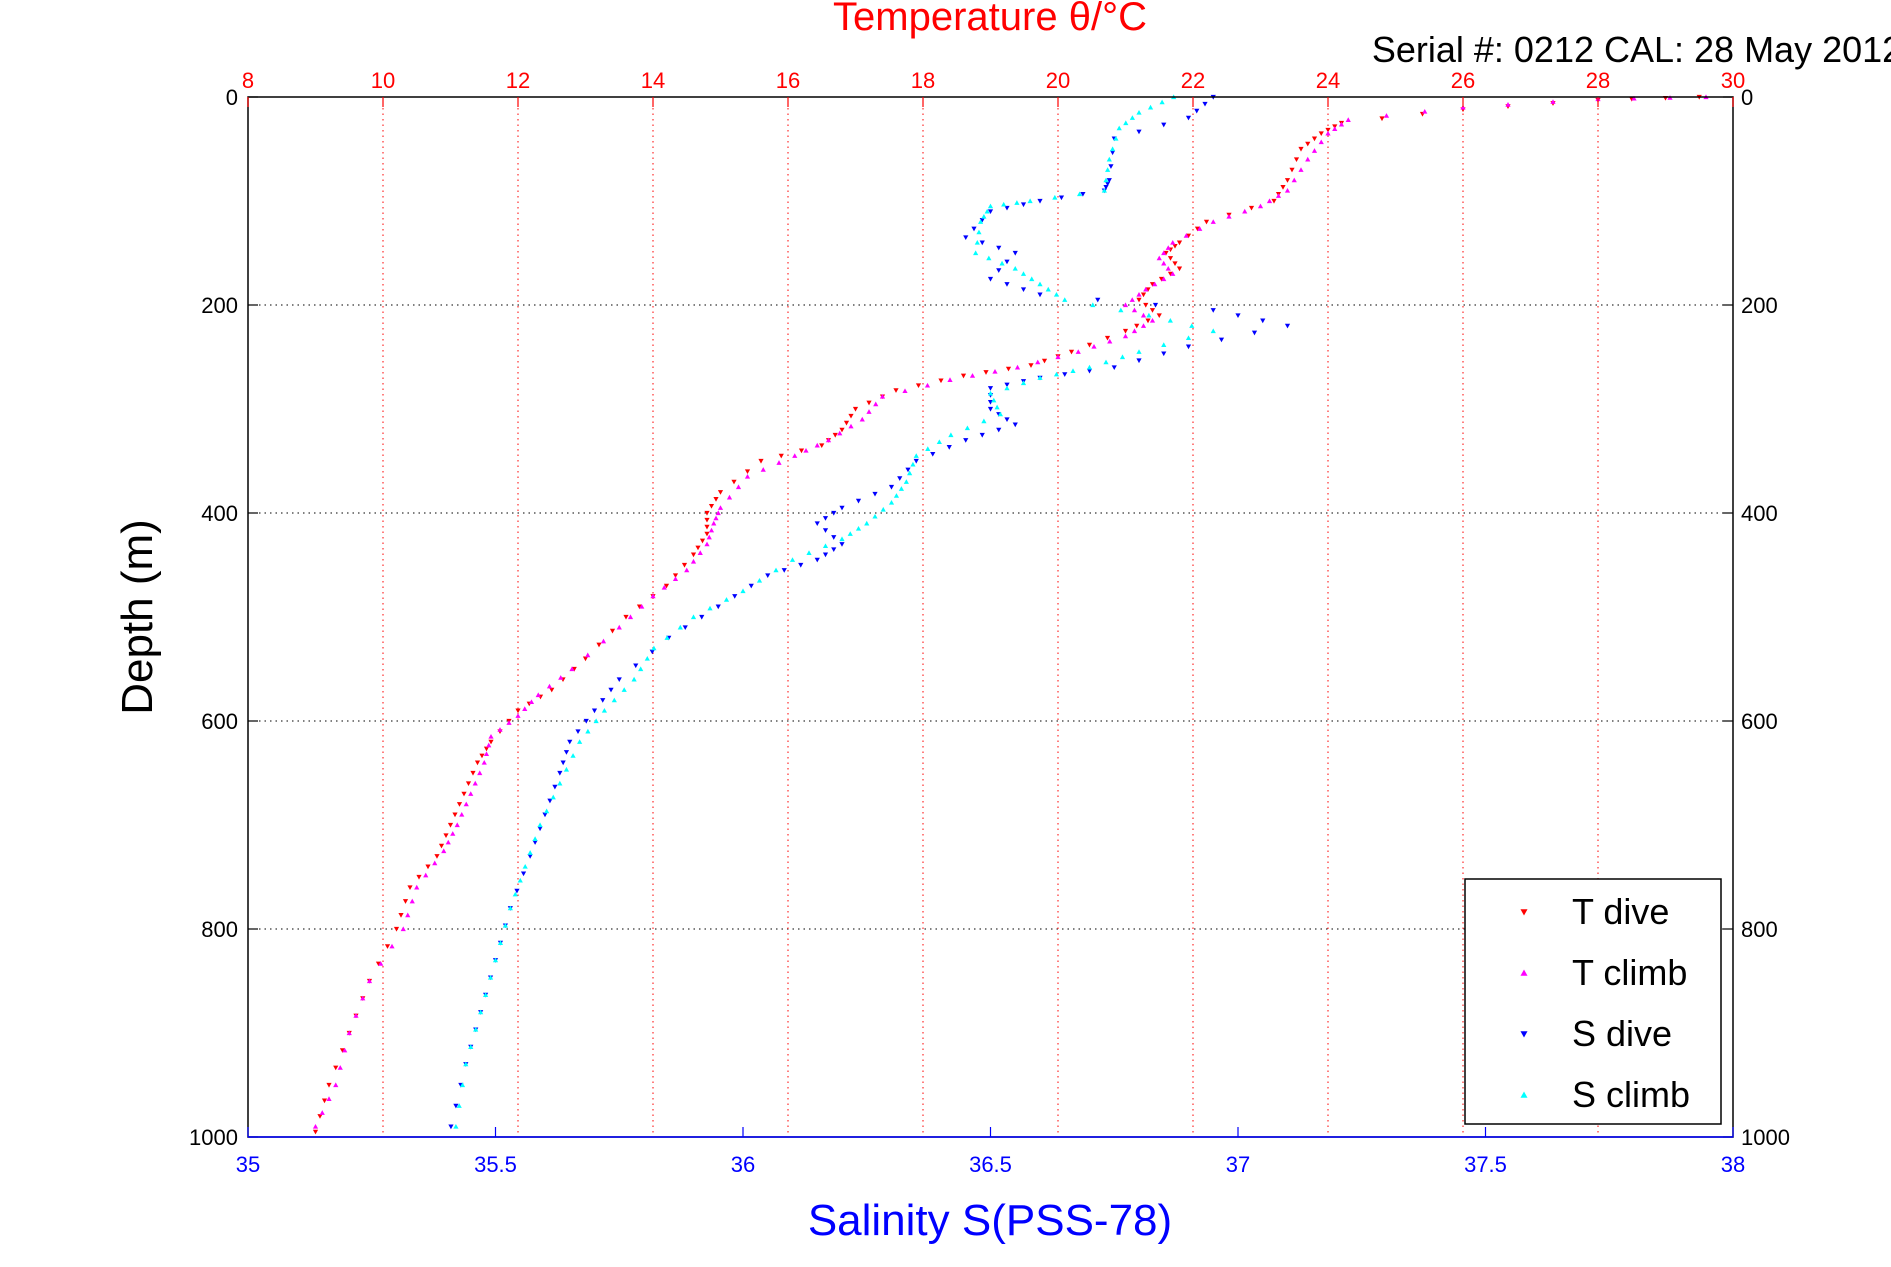 The width and height of the screenshot is (1891, 1267). What do you see at coordinates (1759, 721) in the screenshot?
I see `depth-tick-label-right: 600` at bounding box center [1759, 721].